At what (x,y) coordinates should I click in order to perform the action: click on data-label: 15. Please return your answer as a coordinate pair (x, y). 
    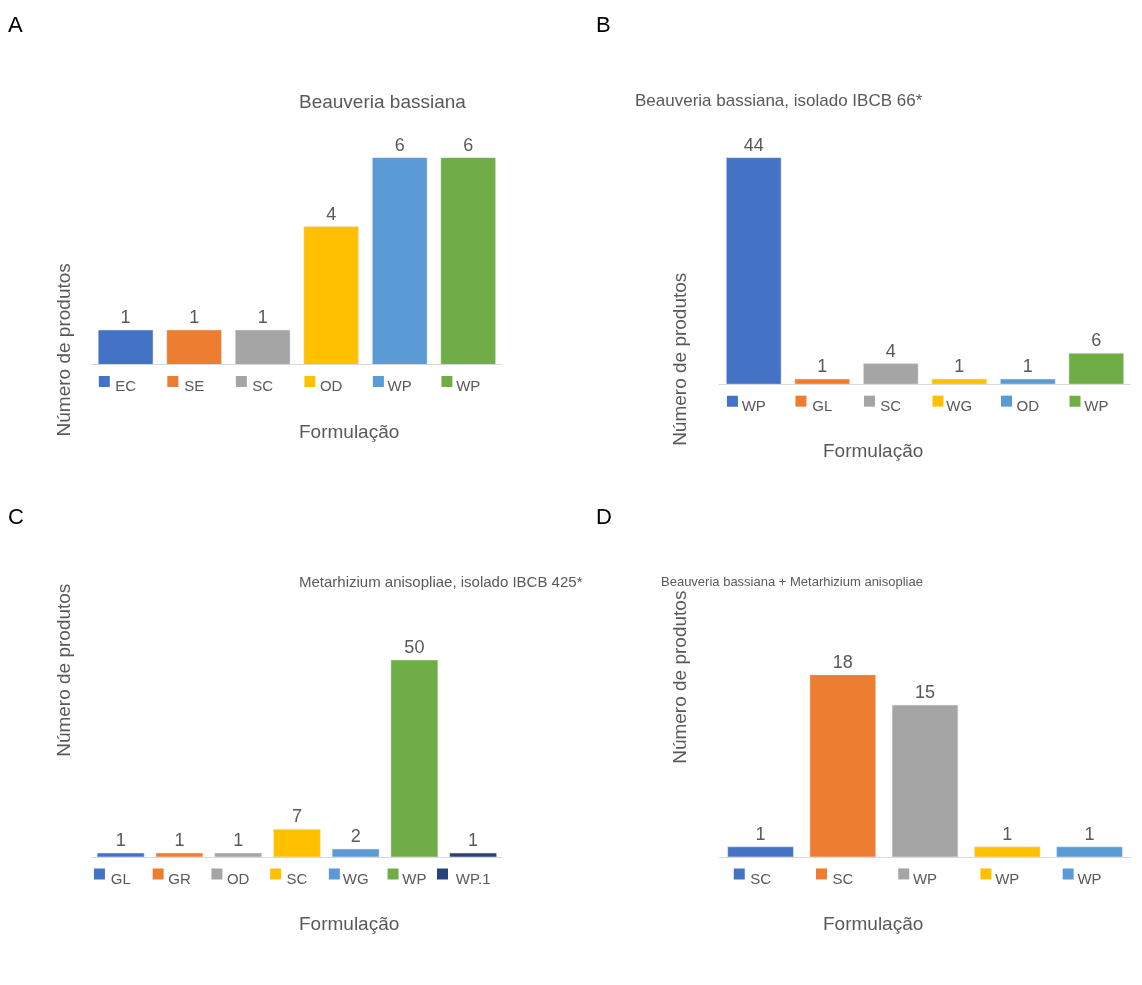
    Looking at the image, I should click on (925, 692).